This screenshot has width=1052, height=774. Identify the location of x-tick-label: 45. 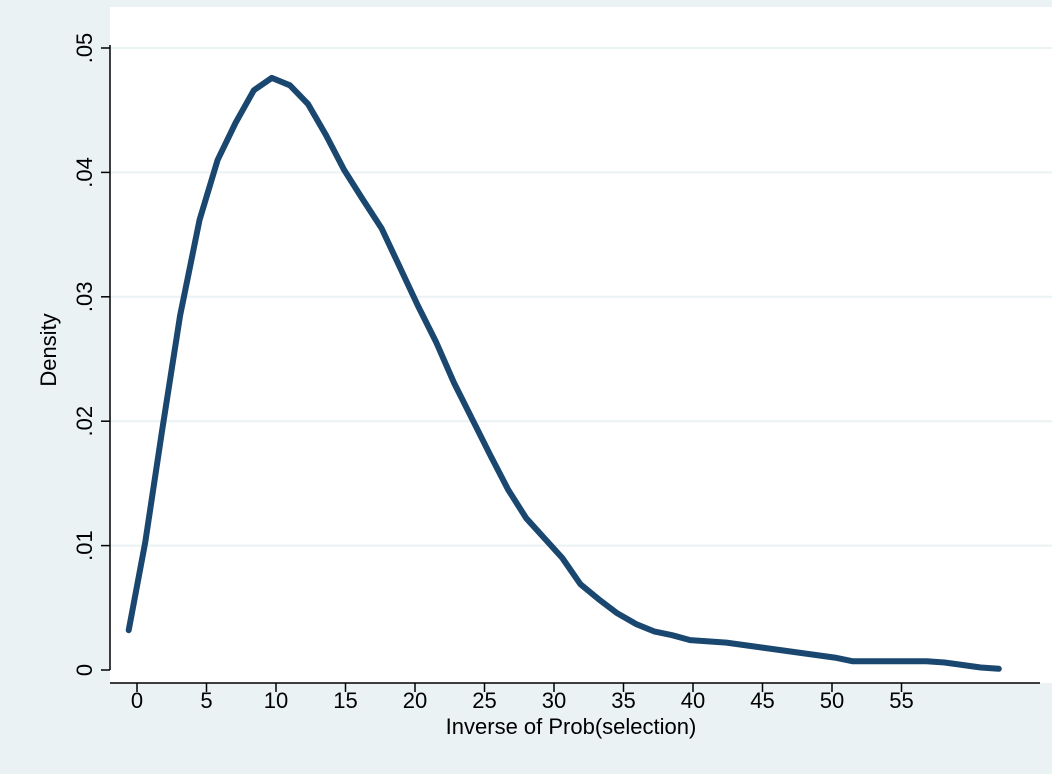
(762, 700).